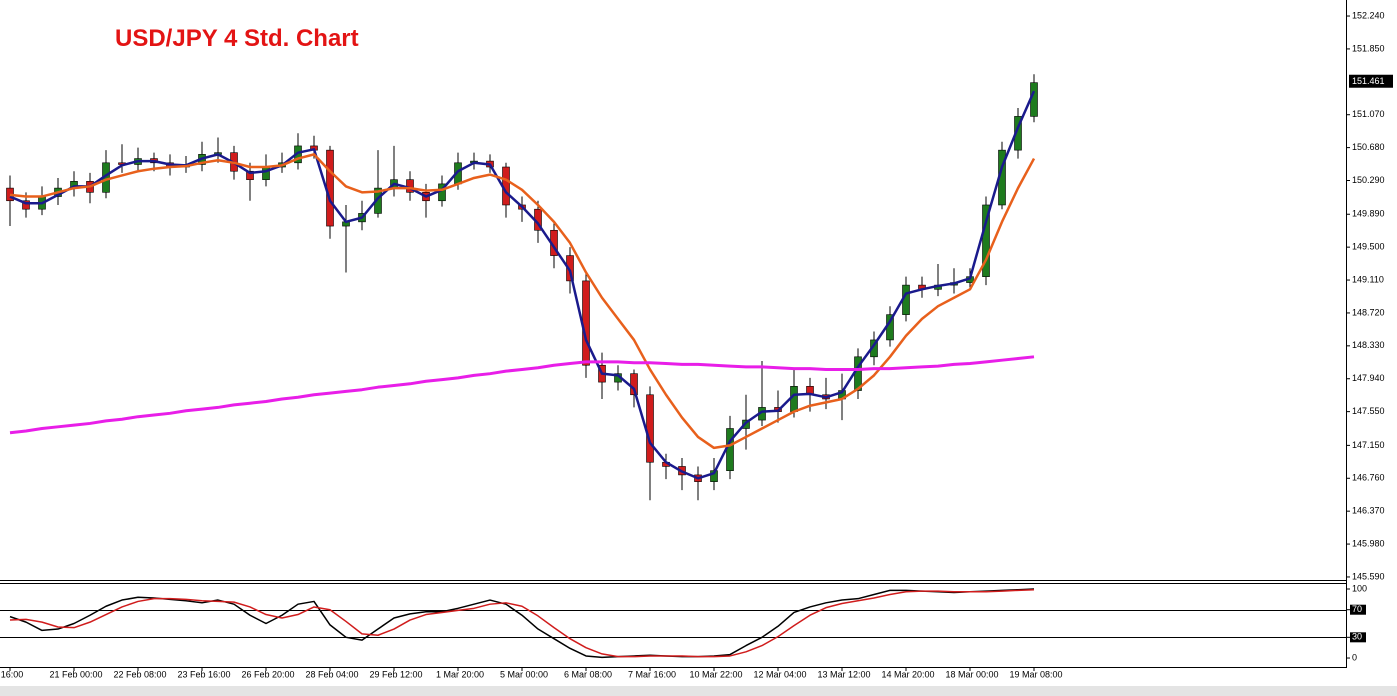  I want to click on x-tick-label: 12 Mar 04:00, so click(779, 674).